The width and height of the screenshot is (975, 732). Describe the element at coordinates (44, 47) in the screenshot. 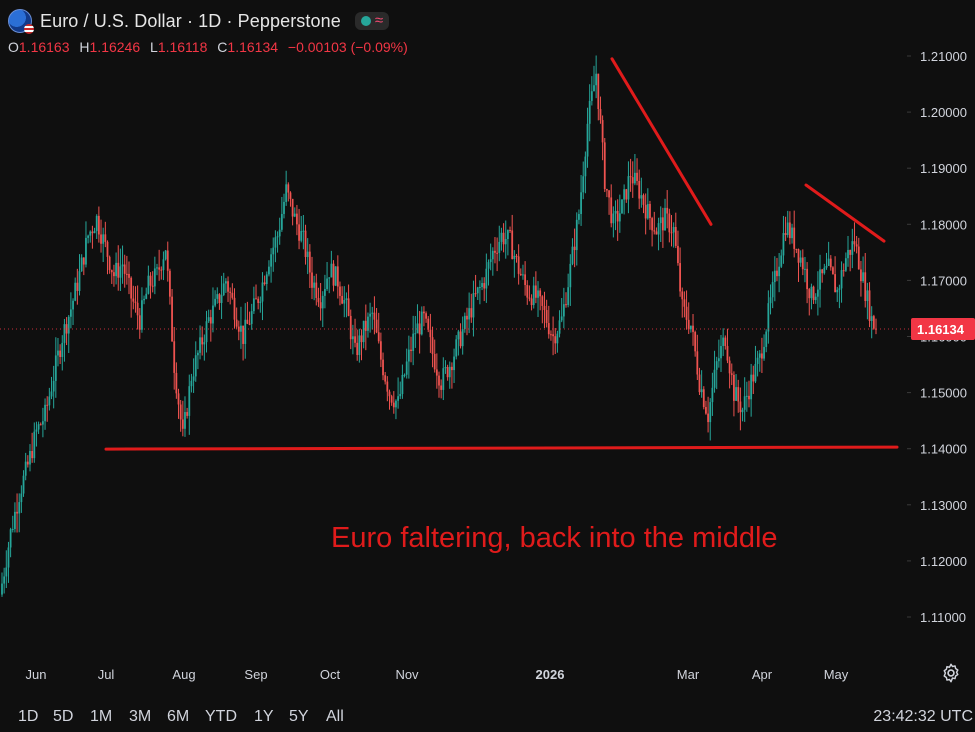

I see `ohlc-open-value: 1.16163` at that location.